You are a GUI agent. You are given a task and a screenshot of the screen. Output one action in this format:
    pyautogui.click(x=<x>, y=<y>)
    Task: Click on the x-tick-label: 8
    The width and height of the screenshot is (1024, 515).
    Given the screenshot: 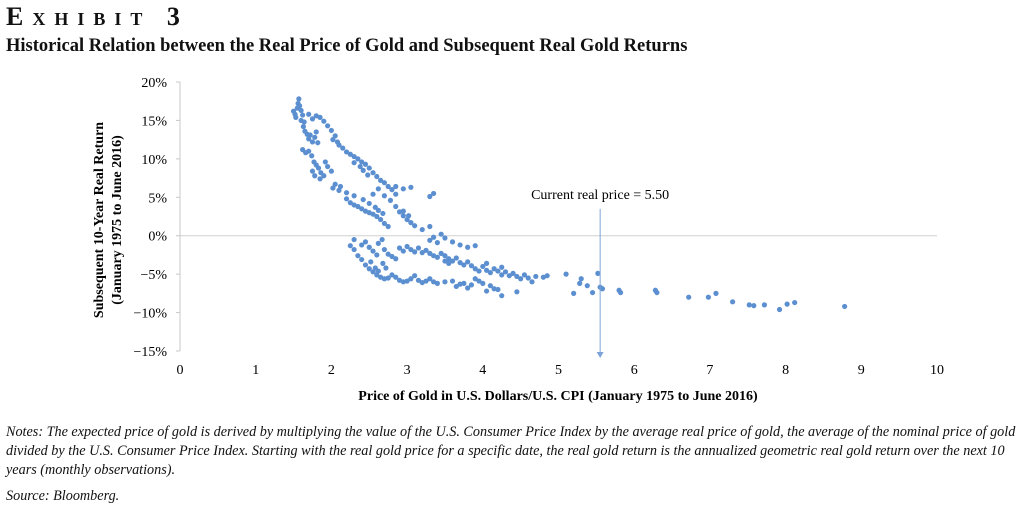 What is the action you would take?
    pyautogui.click(x=785, y=370)
    